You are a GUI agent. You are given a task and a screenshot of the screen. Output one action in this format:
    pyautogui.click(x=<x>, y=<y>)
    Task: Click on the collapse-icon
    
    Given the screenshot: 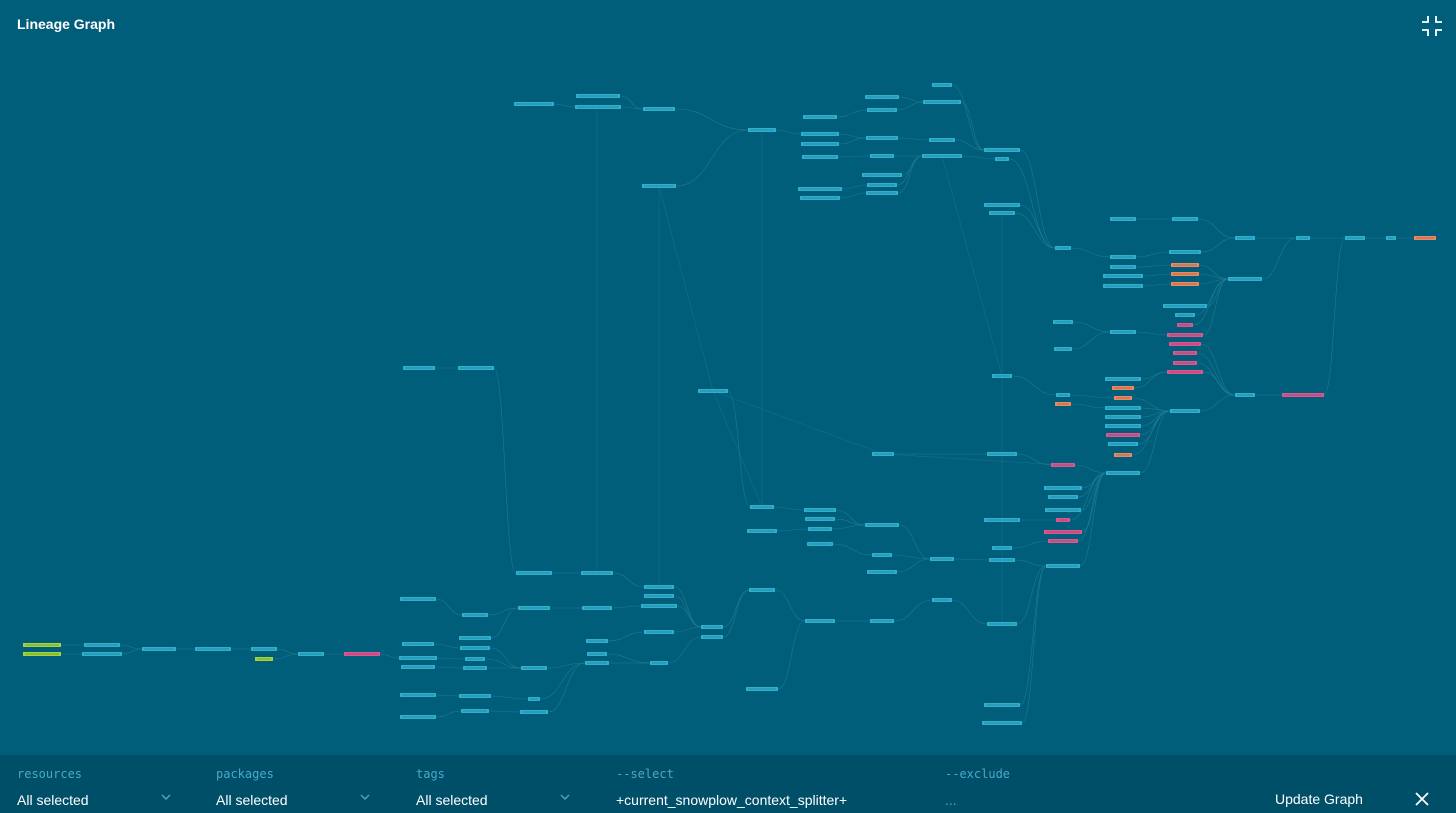 What is the action you would take?
    pyautogui.click(x=1432, y=26)
    